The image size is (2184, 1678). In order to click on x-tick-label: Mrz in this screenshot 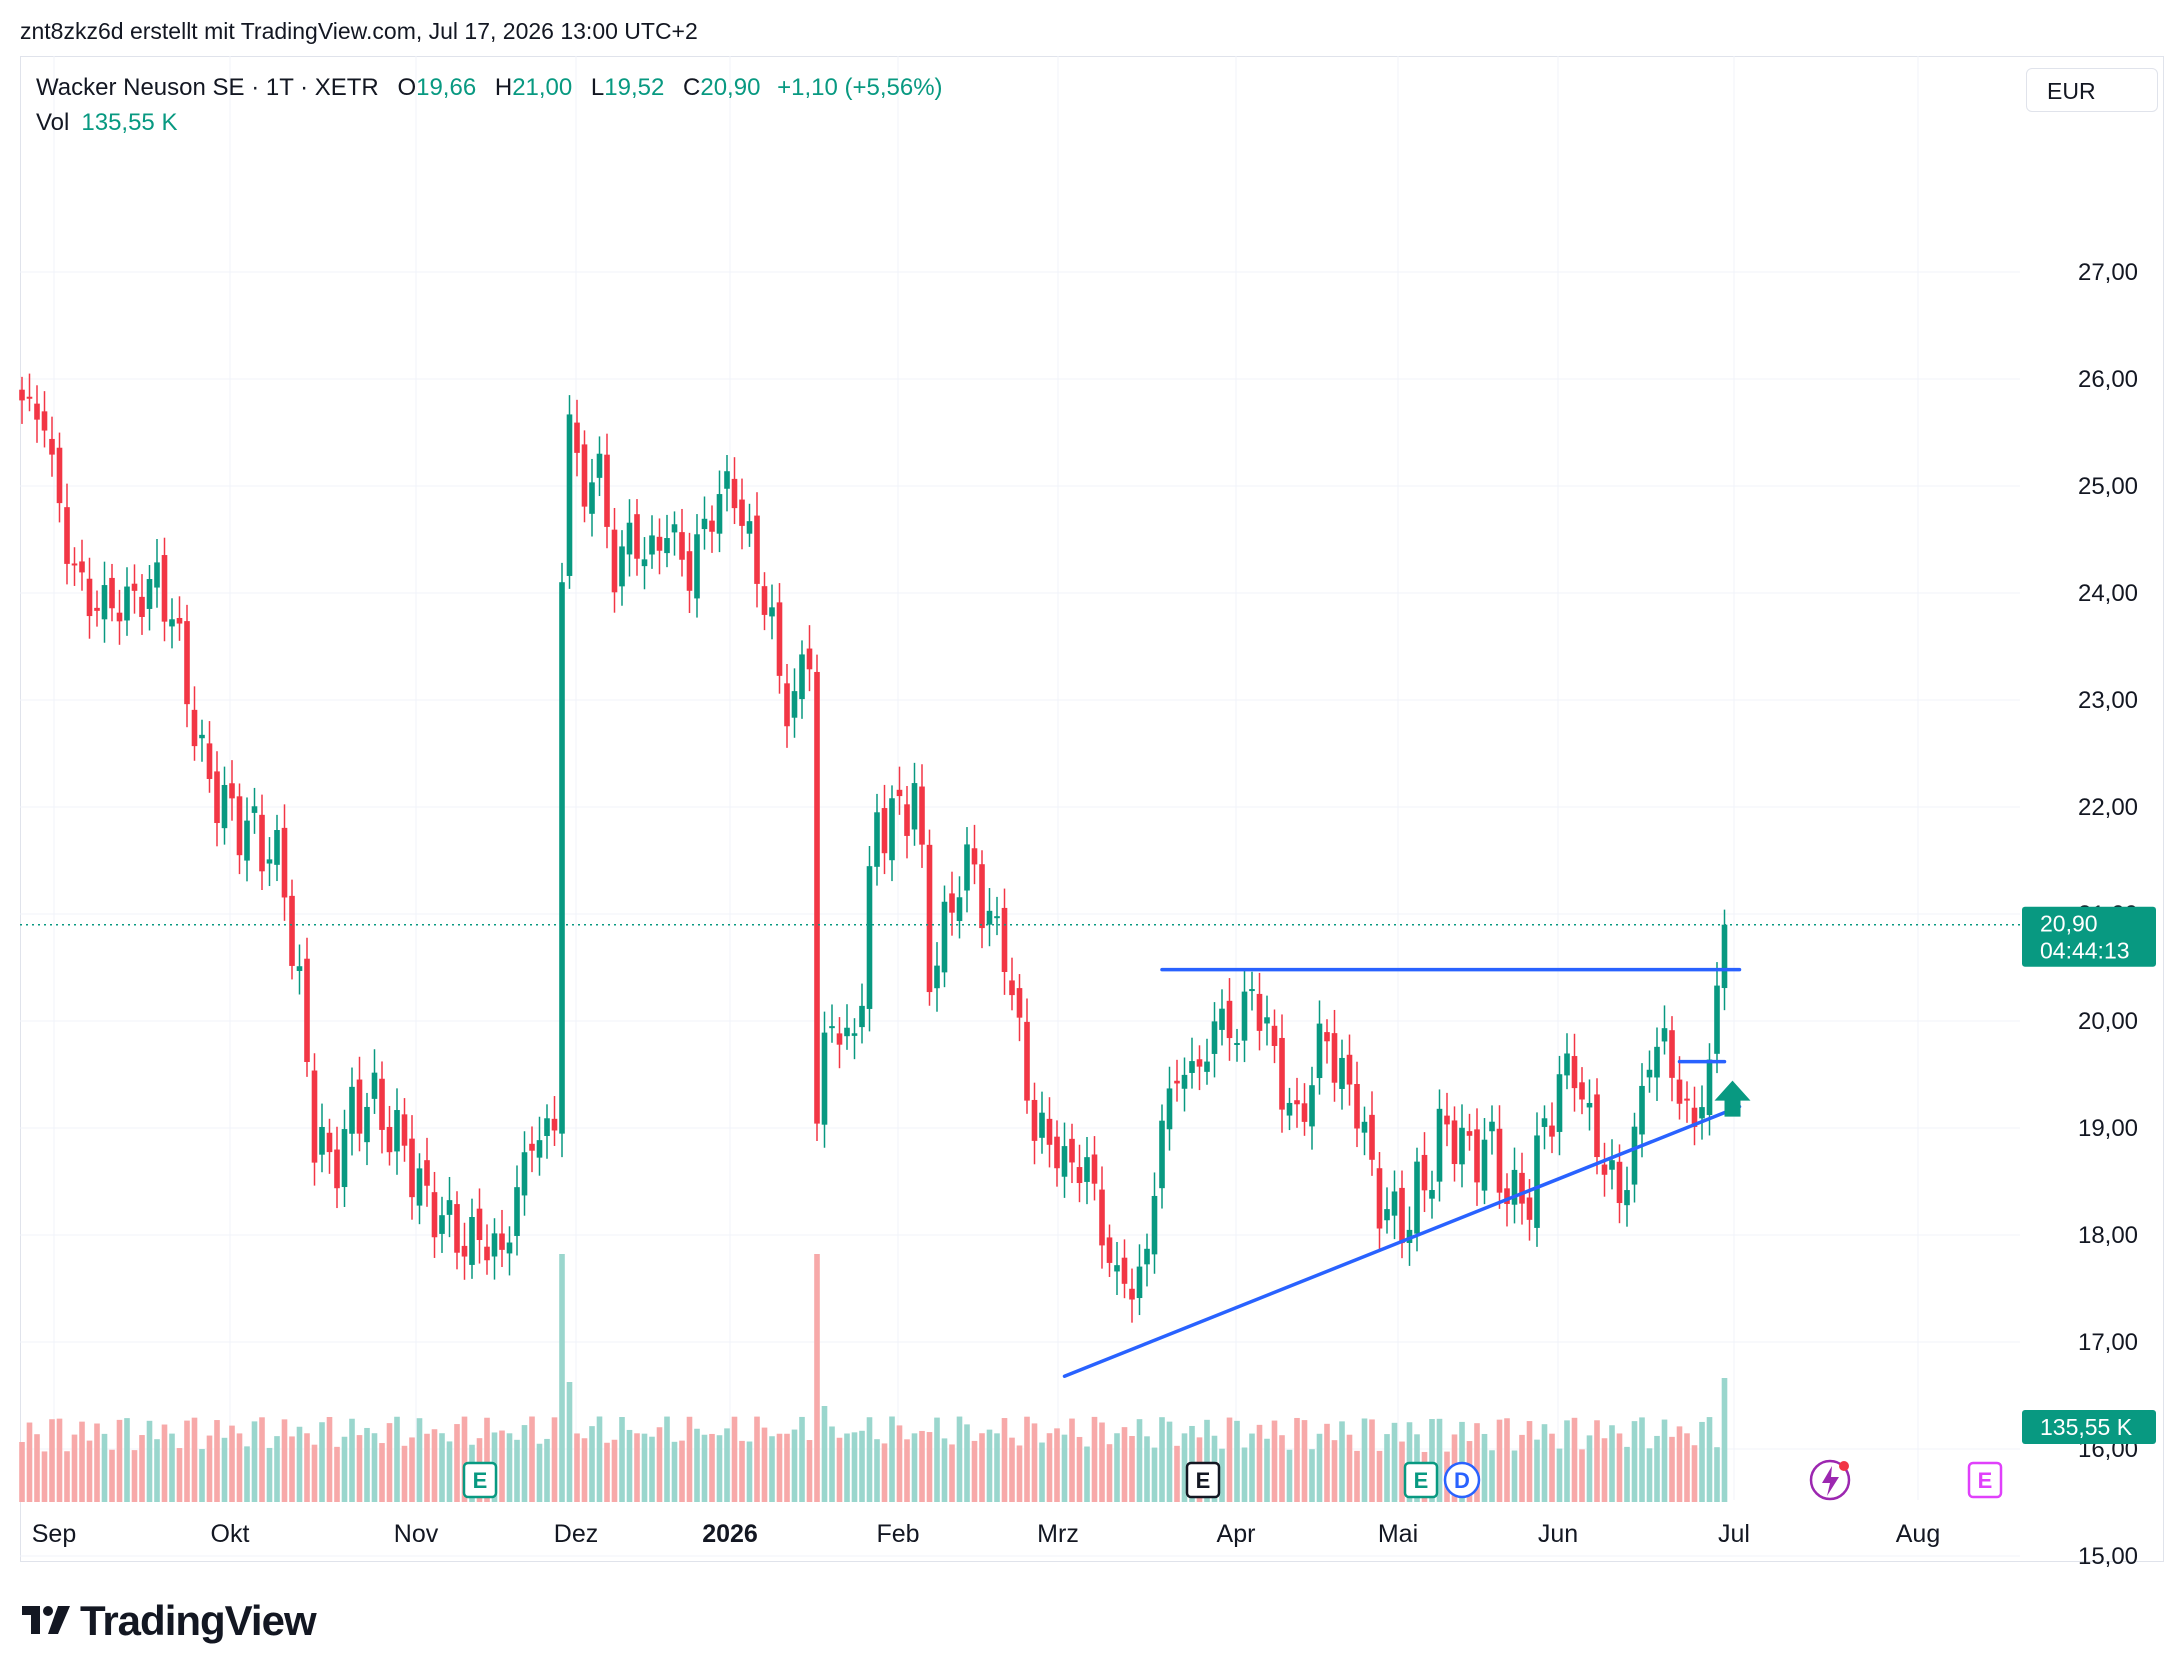, I will do `click(1058, 1534)`.